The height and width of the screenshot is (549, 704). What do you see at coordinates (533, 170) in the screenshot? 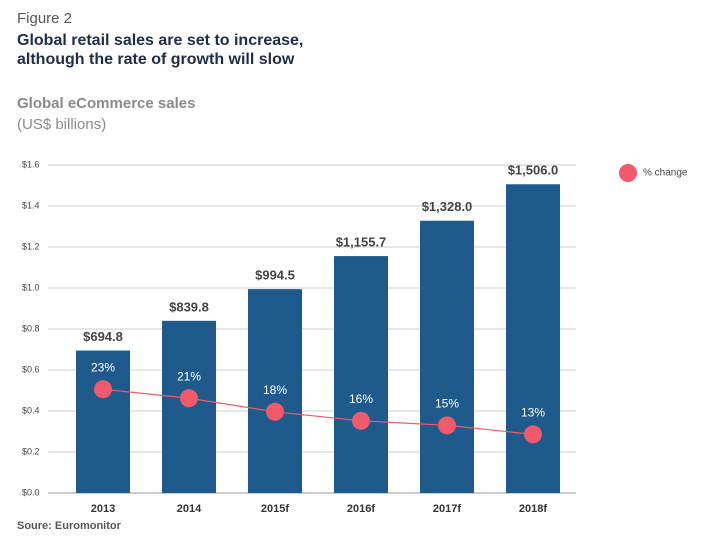
I see `bar-value-label: $1,506.0` at bounding box center [533, 170].